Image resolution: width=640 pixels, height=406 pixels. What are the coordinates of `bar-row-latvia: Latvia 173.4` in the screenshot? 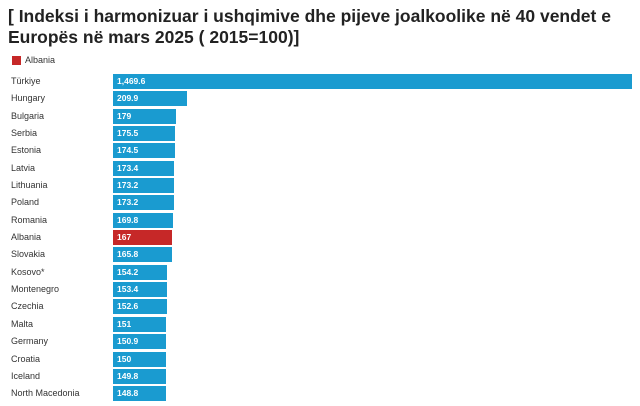 It's located at (320, 169).